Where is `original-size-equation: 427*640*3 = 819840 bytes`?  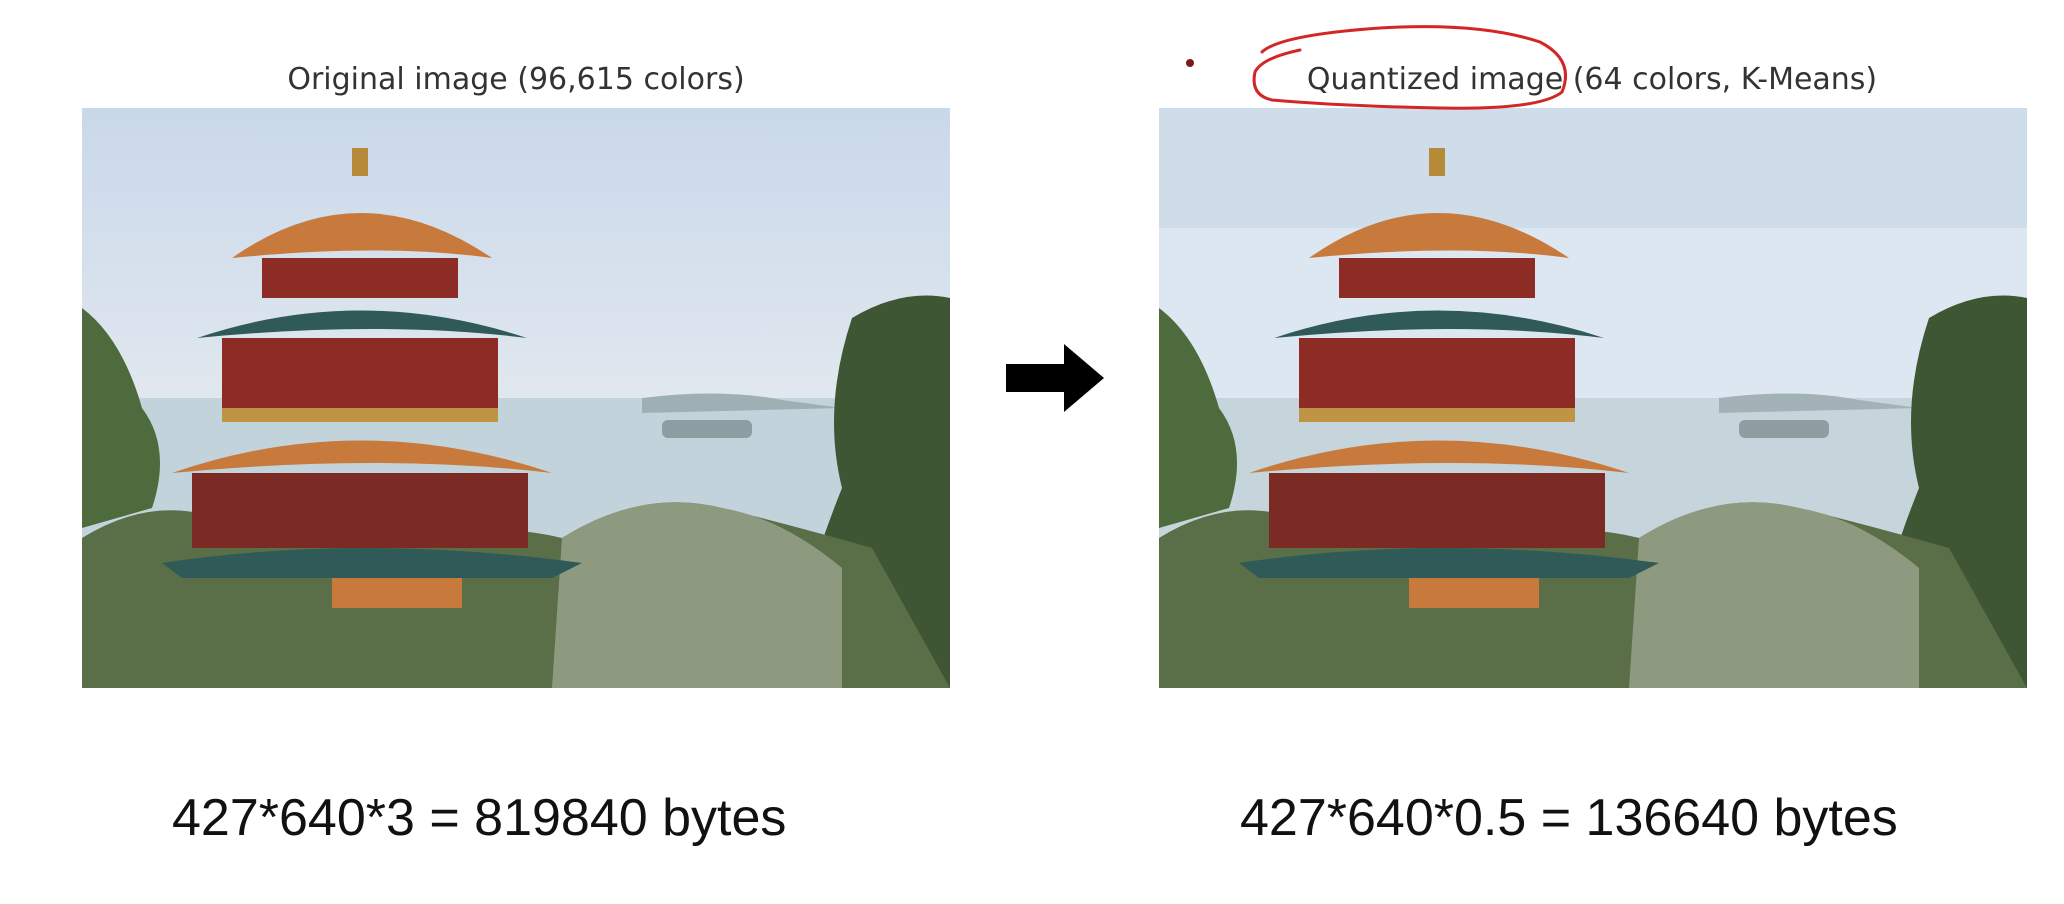
original-size-equation: 427*640*3 = 819840 bytes is located at coordinates (479, 818).